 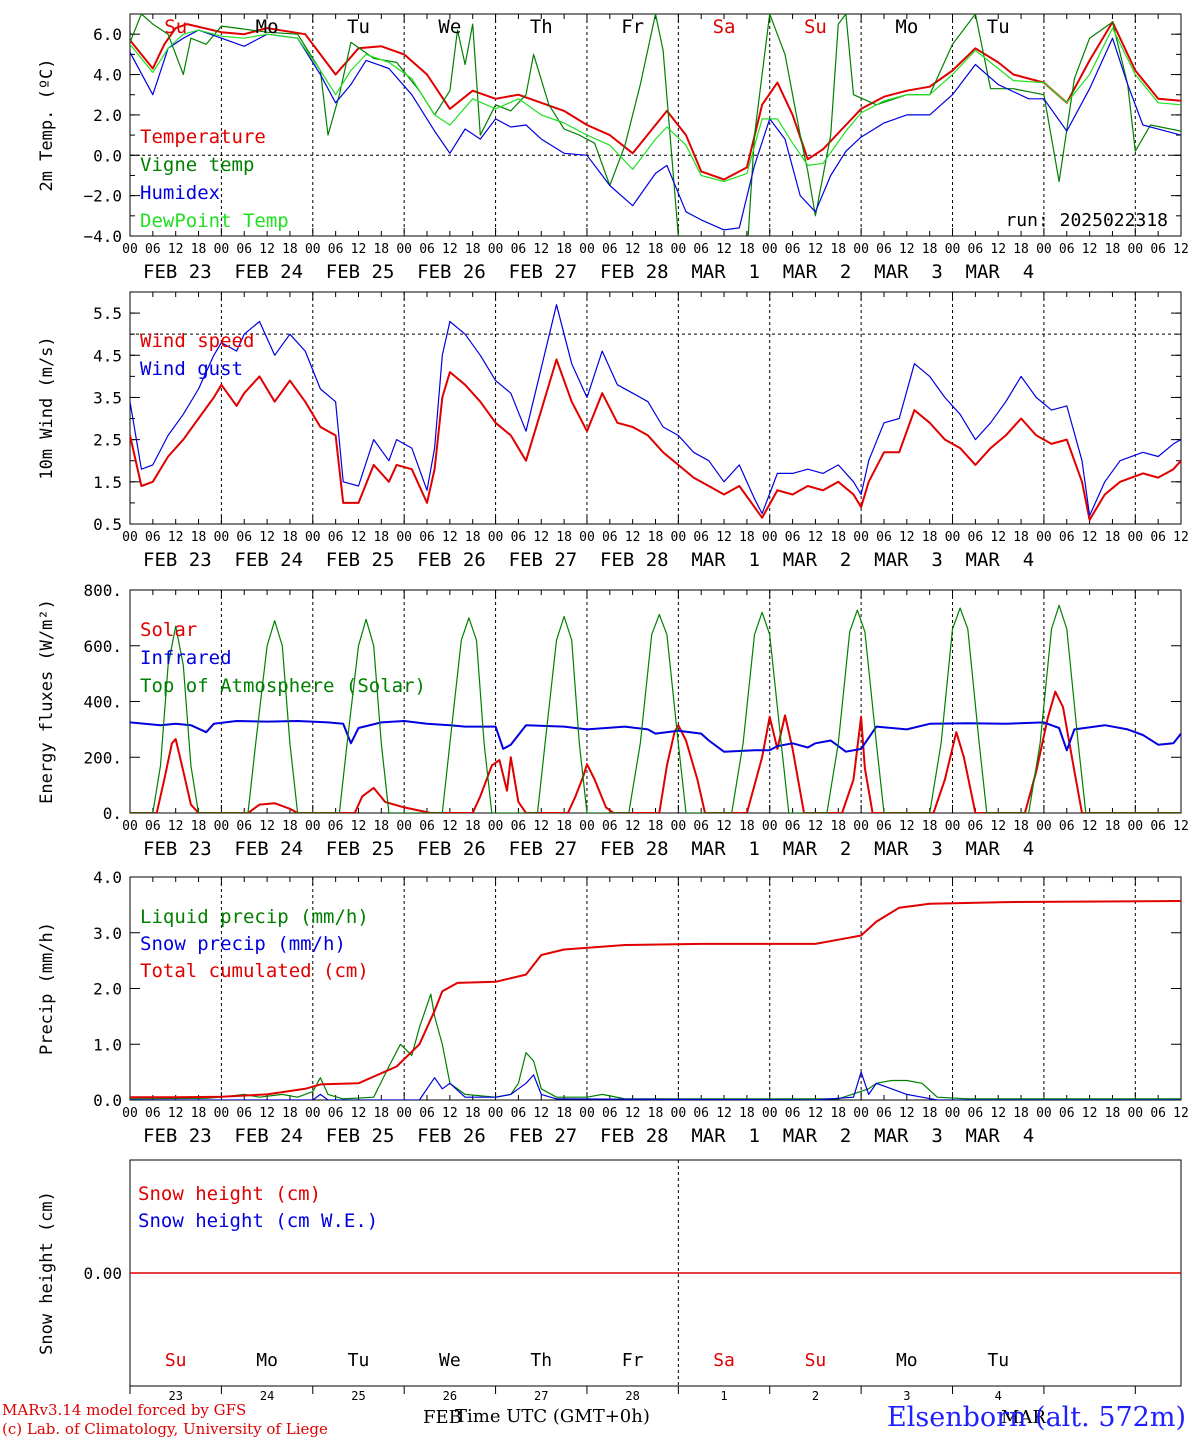 What do you see at coordinates (102, 646) in the screenshot?
I see `y-tick-label: 600.` at bounding box center [102, 646].